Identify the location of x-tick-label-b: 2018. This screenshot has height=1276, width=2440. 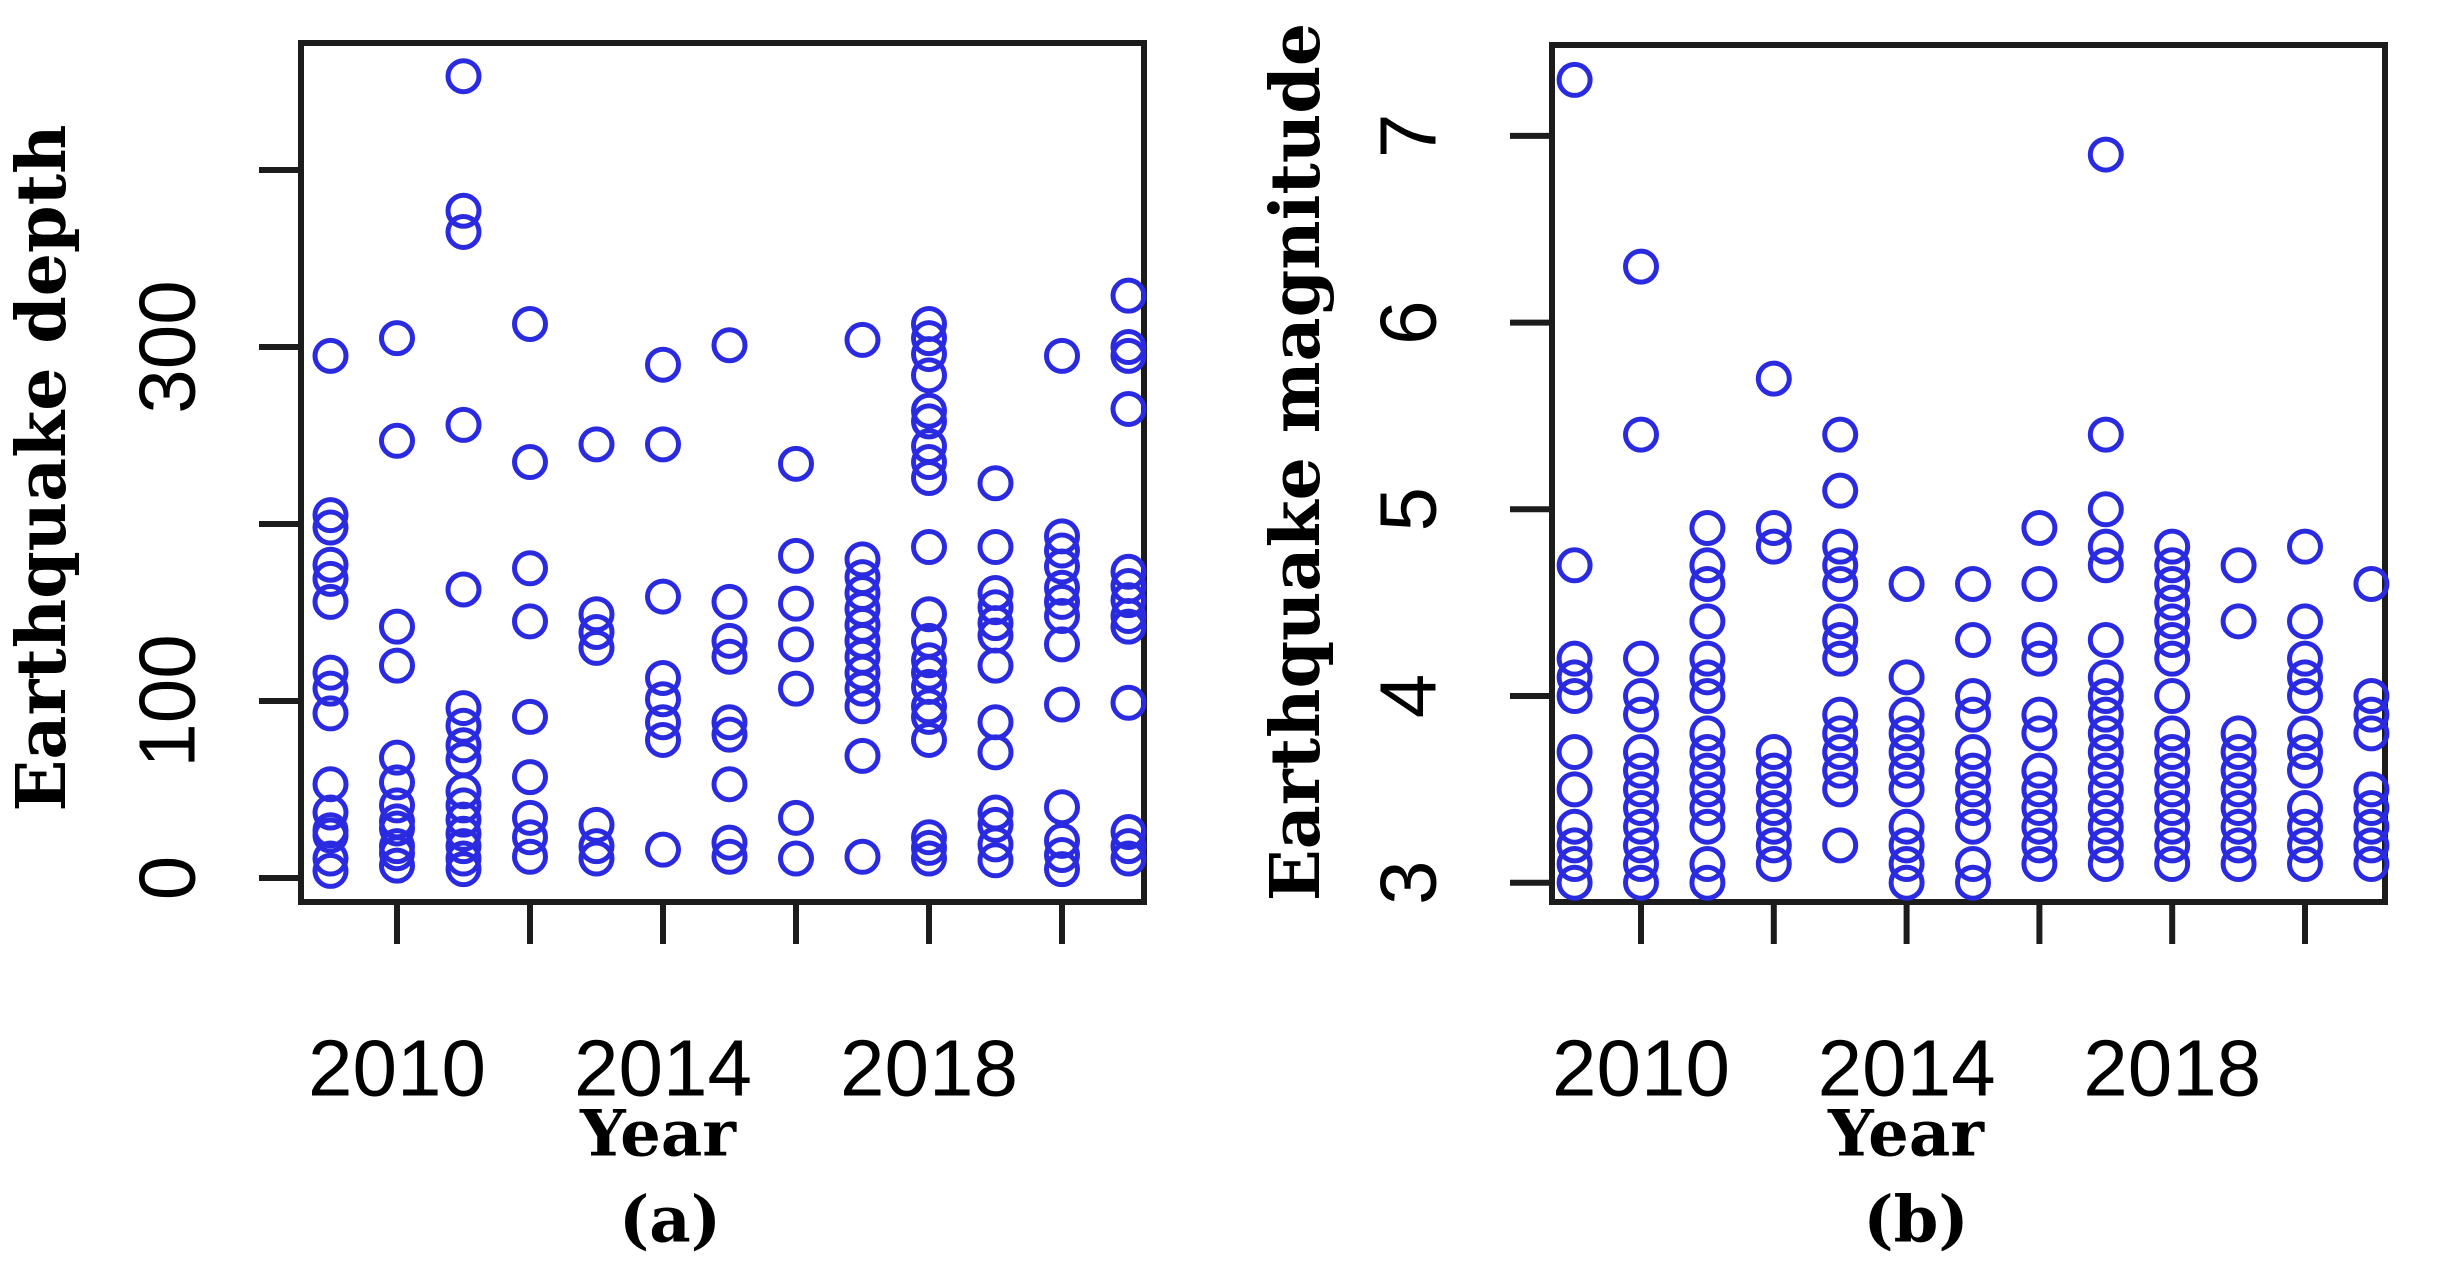
(2172, 1068).